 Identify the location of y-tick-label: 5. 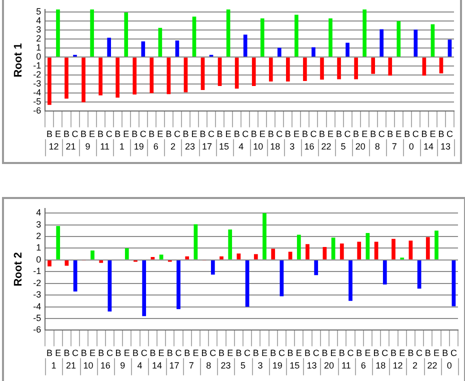
(39, 11).